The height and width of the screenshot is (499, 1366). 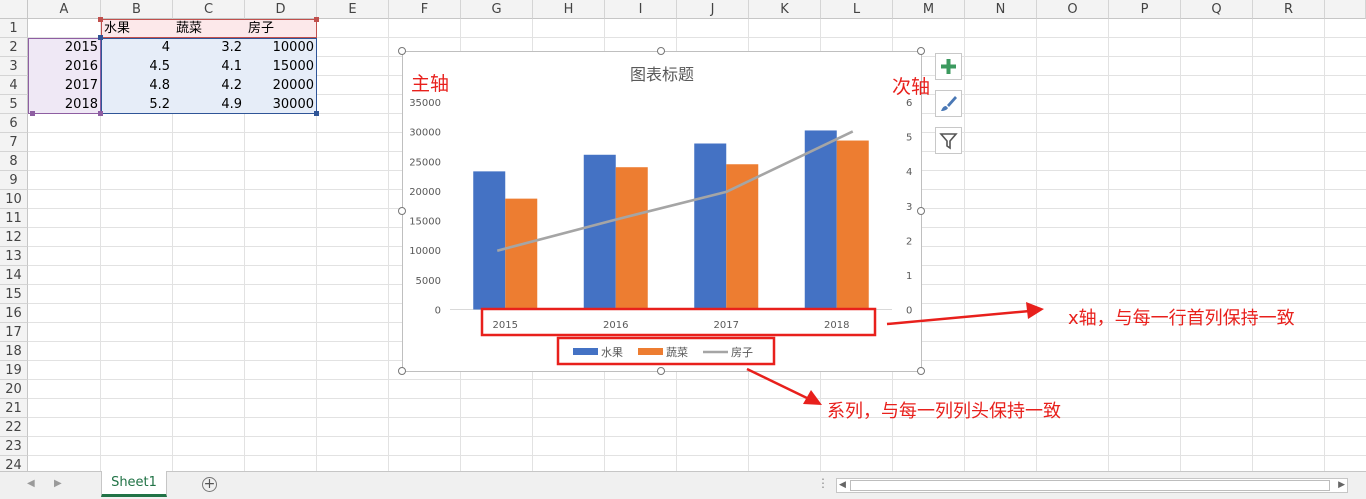 I want to click on chart-filters-button, so click(x=948, y=140).